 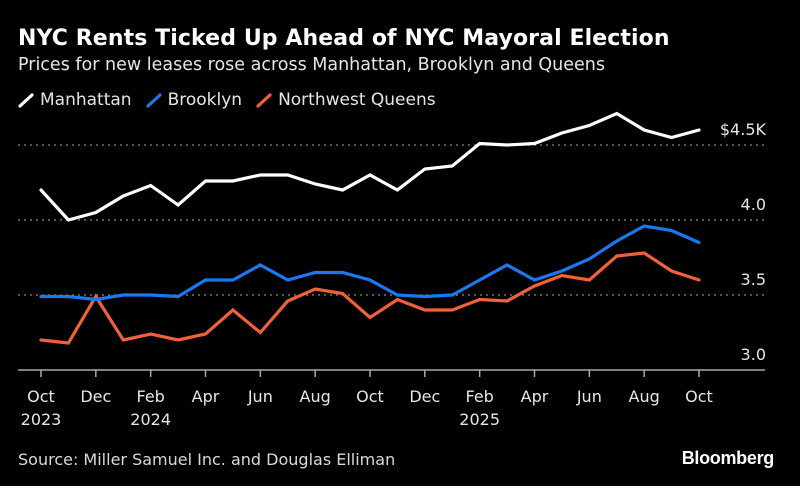 I want to click on series-line-brooklyn, so click(x=370, y=263).